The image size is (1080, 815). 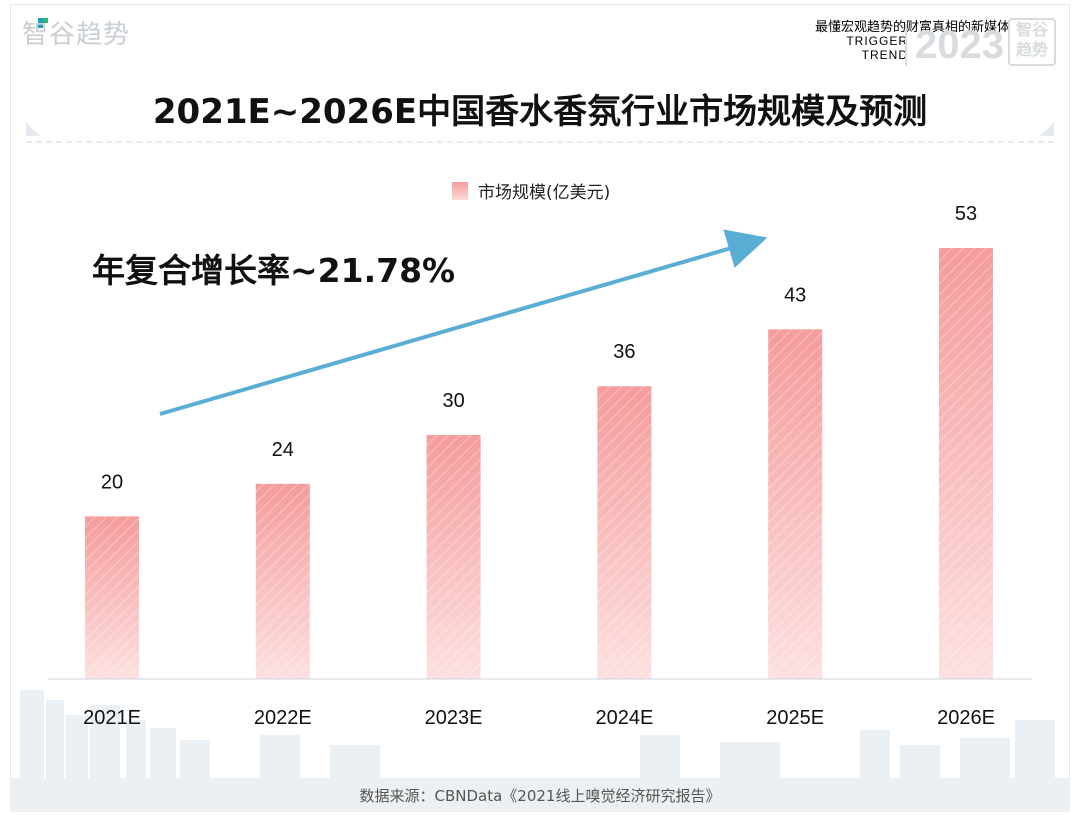 What do you see at coordinates (1047, 129) in the screenshot?
I see `corner-decoration-right` at bounding box center [1047, 129].